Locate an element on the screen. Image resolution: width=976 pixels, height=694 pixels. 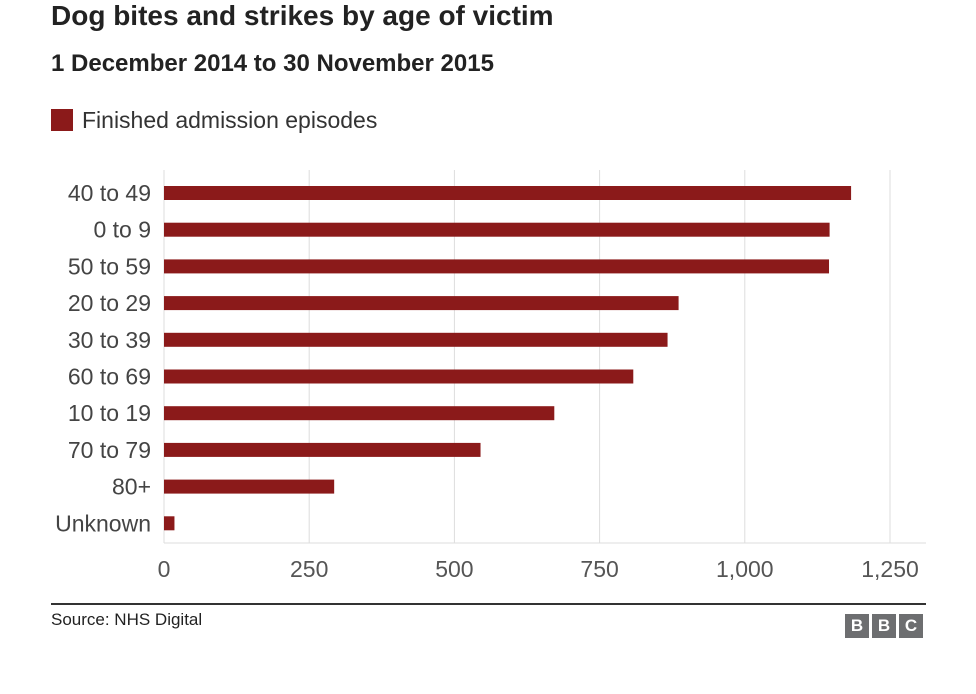
category-label: 0 to 9 is located at coordinates (122, 230).